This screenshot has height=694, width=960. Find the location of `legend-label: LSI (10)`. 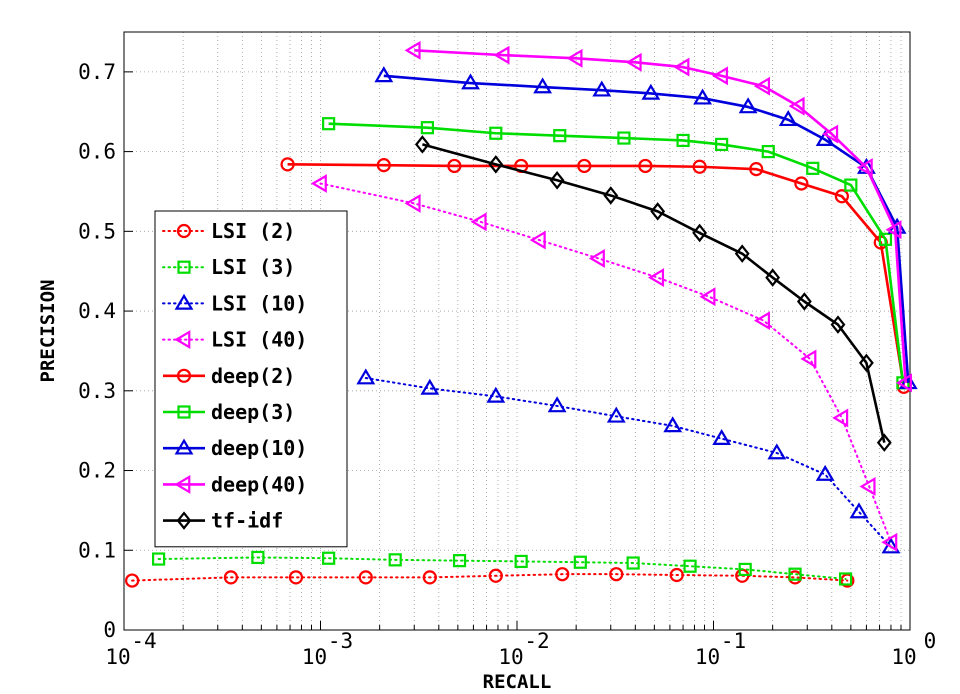

legend-label: LSI (10) is located at coordinates (259, 303).